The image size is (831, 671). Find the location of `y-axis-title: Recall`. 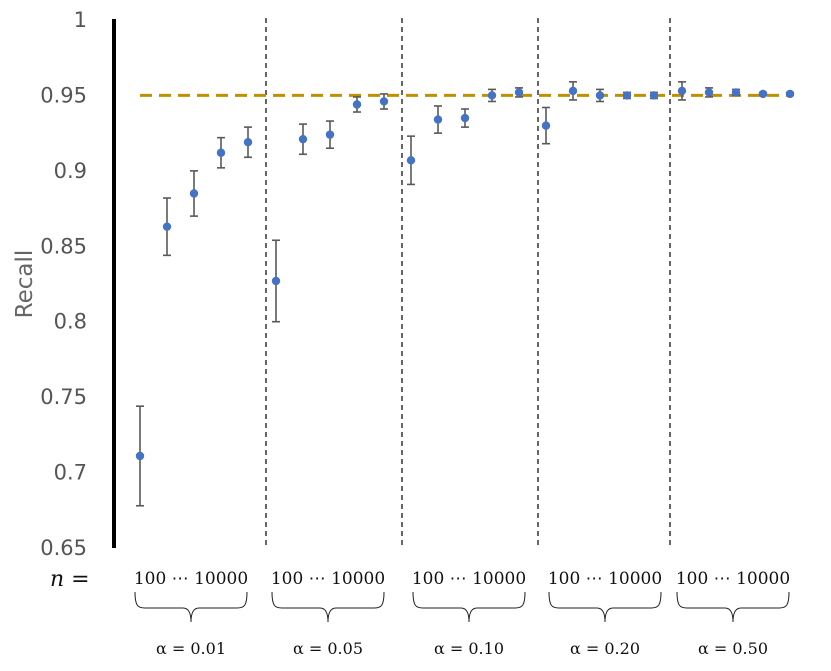

y-axis-title: Recall is located at coordinates (25, 284).